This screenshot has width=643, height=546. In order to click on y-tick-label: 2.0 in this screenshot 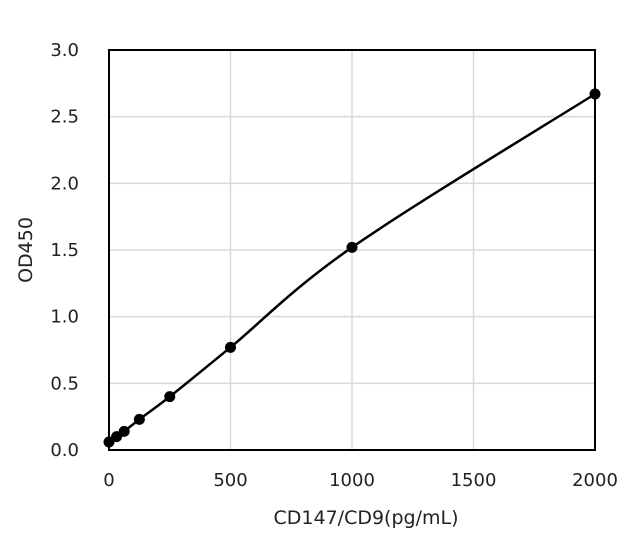, I will do `click(64, 183)`.